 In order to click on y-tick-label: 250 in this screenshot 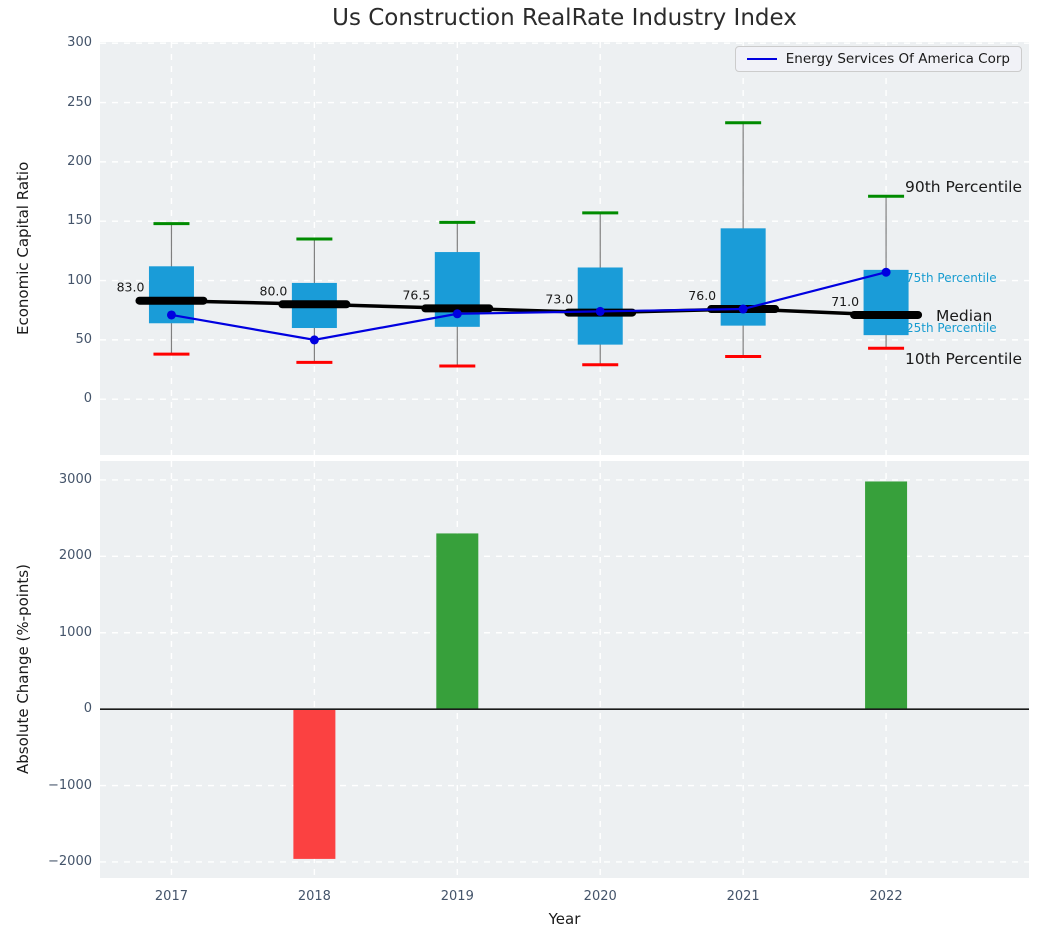, I will do `click(79, 102)`.